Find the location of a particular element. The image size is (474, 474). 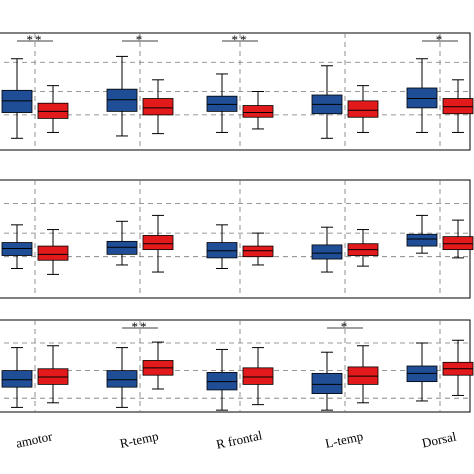

x-tick-label: R frontal is located at coordinates (239, 439).